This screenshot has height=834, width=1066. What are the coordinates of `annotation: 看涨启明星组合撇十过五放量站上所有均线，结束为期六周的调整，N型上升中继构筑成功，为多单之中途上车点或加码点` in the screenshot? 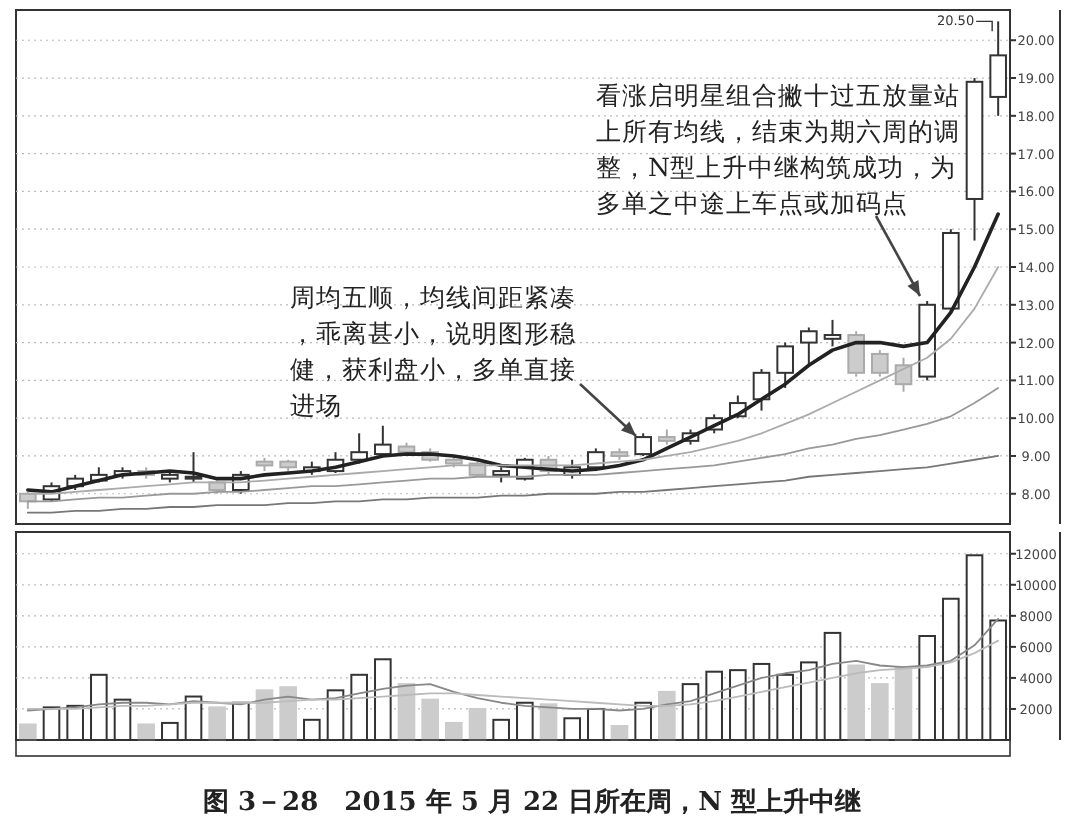 It's located at (778, 149).